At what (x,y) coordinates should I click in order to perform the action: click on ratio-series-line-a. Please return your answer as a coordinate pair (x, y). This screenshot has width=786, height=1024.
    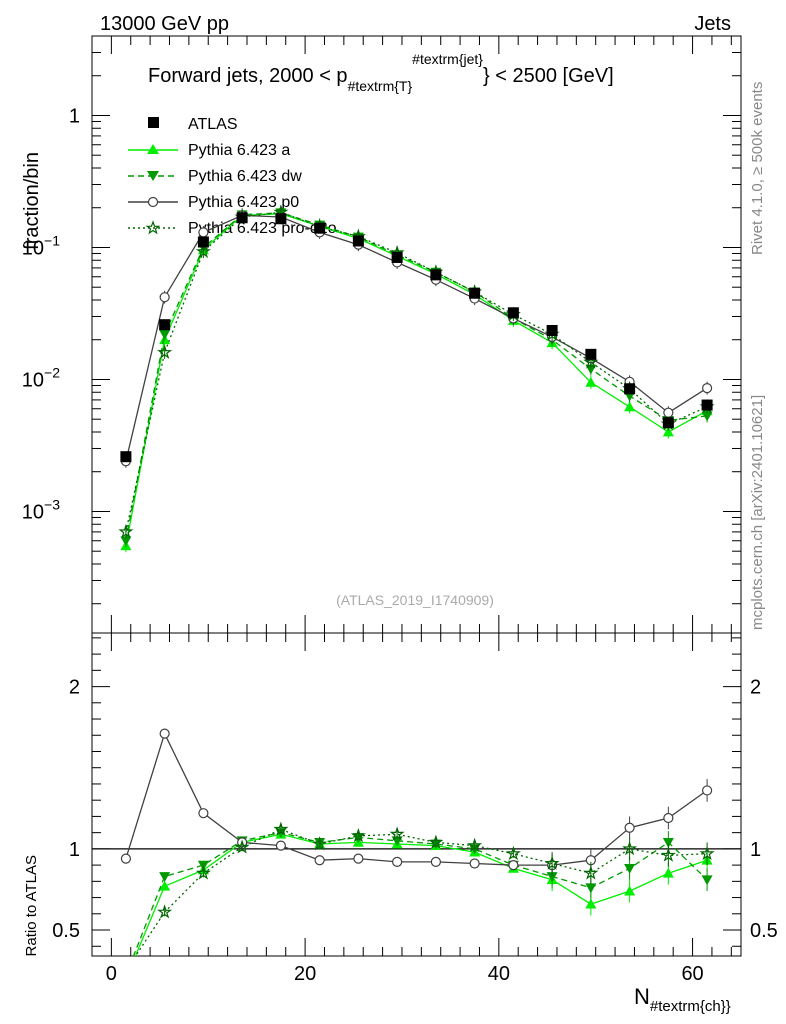
    Looking at the image, I should click on (421, 894).